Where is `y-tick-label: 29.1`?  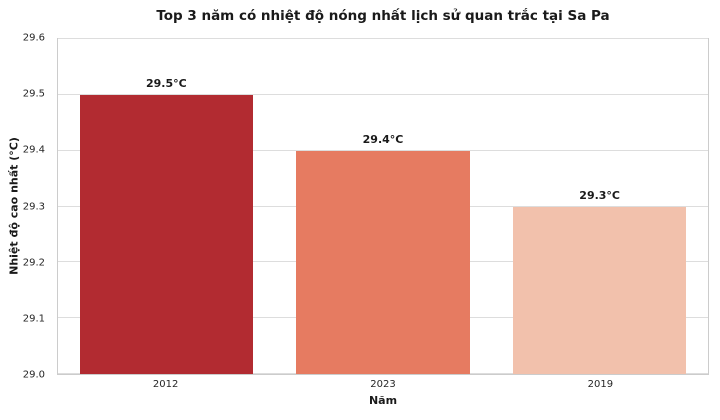 y-tick-label: 29.1 is located at coordinates (33, 319).